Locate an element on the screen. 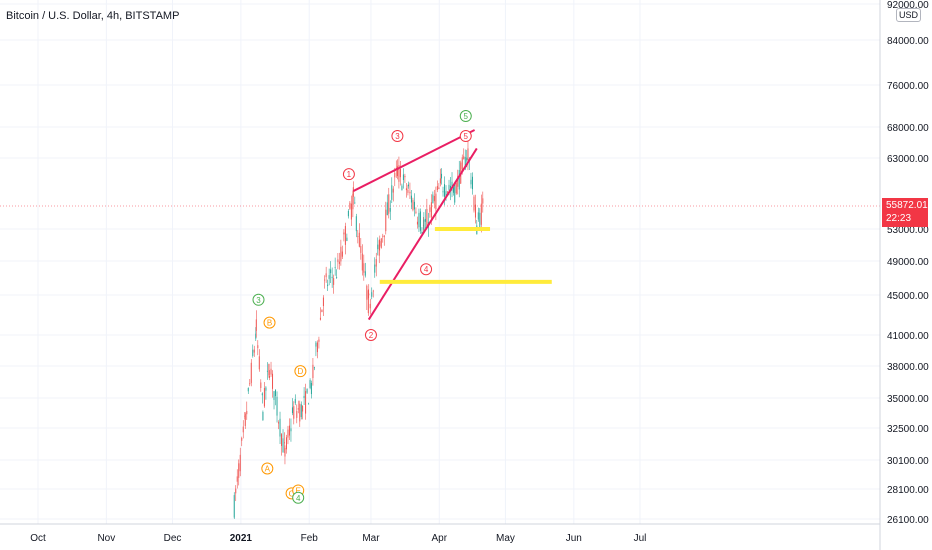  y-tick-label: 53000.00 is located at coordinates (908, 230).